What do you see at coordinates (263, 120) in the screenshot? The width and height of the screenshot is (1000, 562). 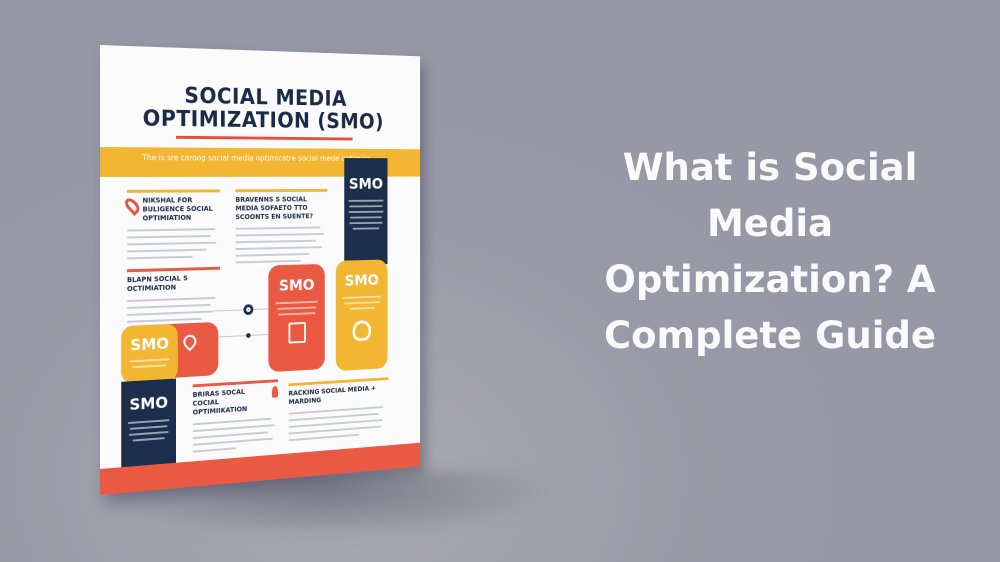 I see `poster-title-line2: OPTIMIZATION (SMO)` at bounding box center [263, 120].